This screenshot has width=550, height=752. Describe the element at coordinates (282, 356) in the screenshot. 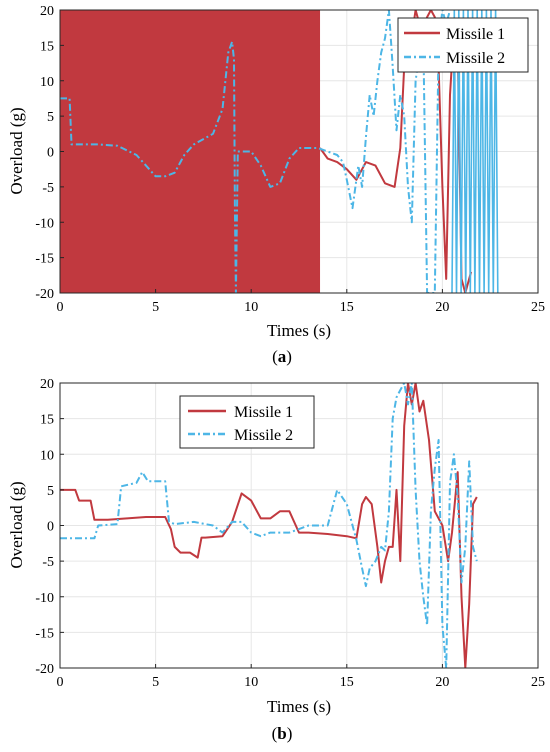

I see `caption-a: (a)` at that location.